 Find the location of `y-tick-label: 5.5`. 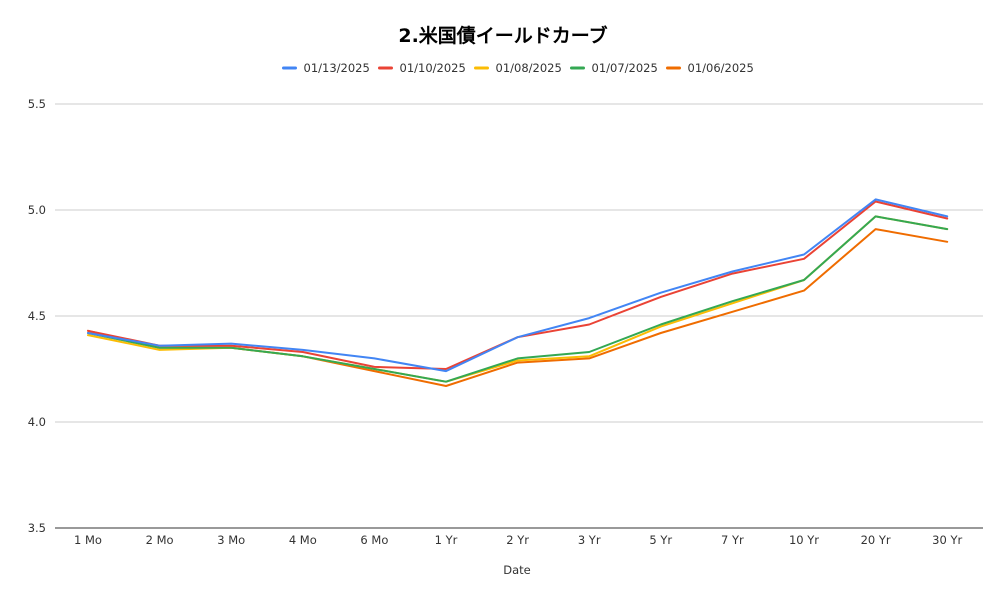

y-tick-label: 5.5 is located at coordinates (37, 104).